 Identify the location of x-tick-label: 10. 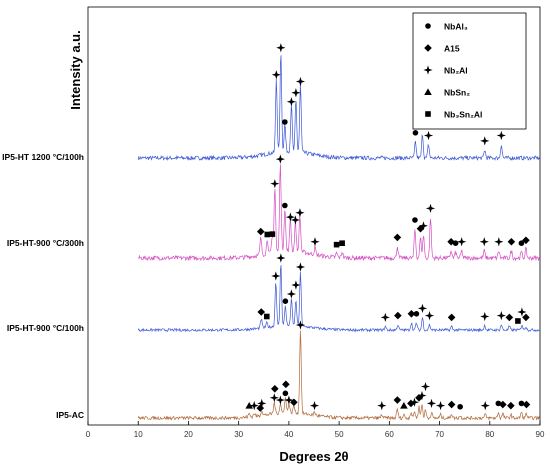
(138, 434).